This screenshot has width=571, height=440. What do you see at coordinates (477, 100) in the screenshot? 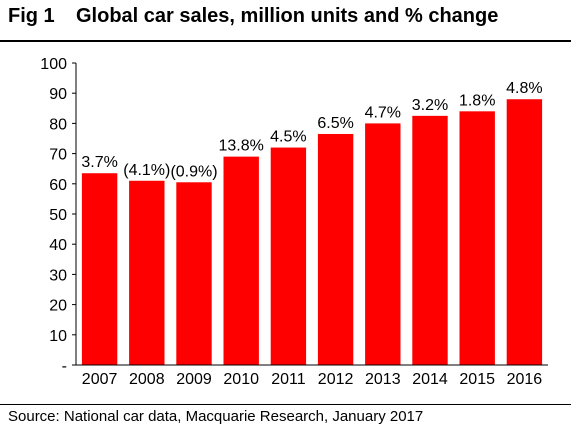
I see `data-label-2015: 1.8%` at bounding box center [477, 100].